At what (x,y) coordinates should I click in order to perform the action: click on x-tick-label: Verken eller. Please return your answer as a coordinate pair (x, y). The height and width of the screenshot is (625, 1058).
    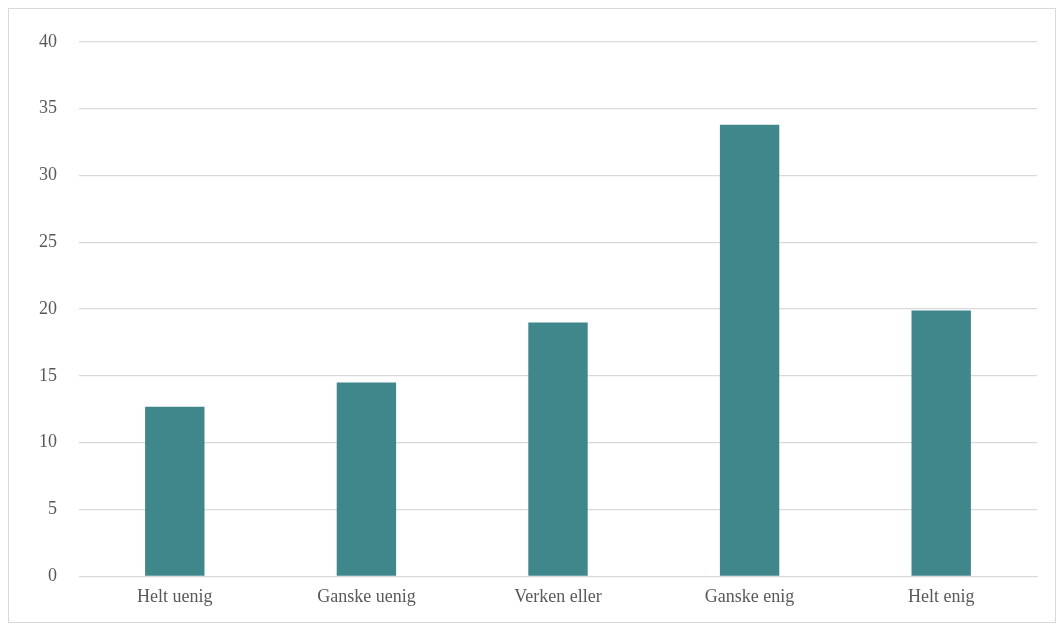
    Looking at the image, I should click on (558, 595).